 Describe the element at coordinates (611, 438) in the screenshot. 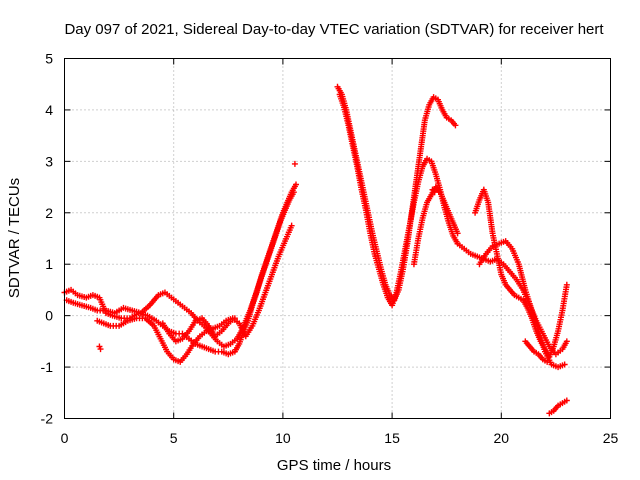

I see `x-tick-label: 25` at that location.